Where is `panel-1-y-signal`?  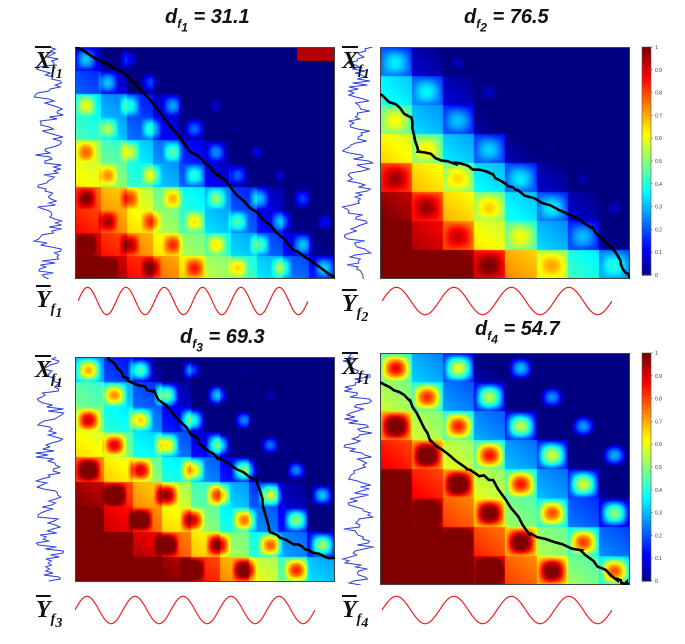 panel-1-y-signal is located at coordinates (193, 301).